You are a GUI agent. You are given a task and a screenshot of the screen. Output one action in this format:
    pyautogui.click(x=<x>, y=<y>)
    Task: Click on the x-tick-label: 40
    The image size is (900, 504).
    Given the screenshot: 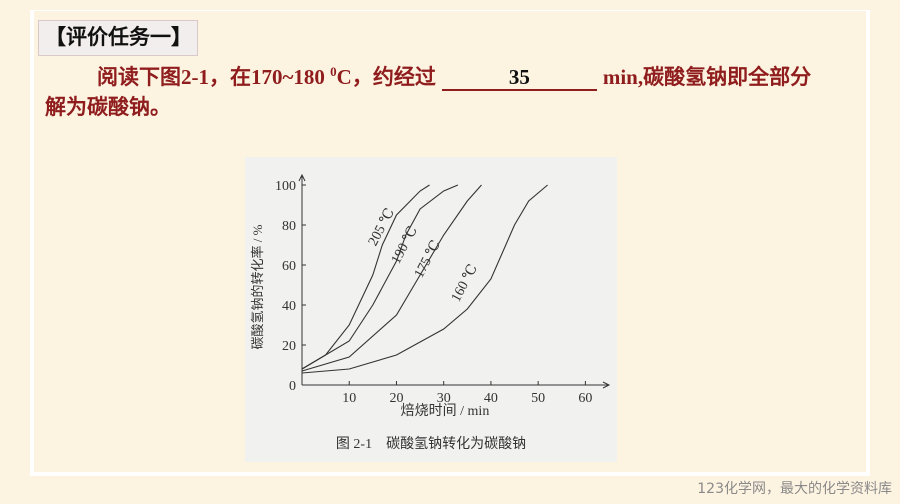 What is the action you would take?
    pyautogui.click(x=491, y=398)
    